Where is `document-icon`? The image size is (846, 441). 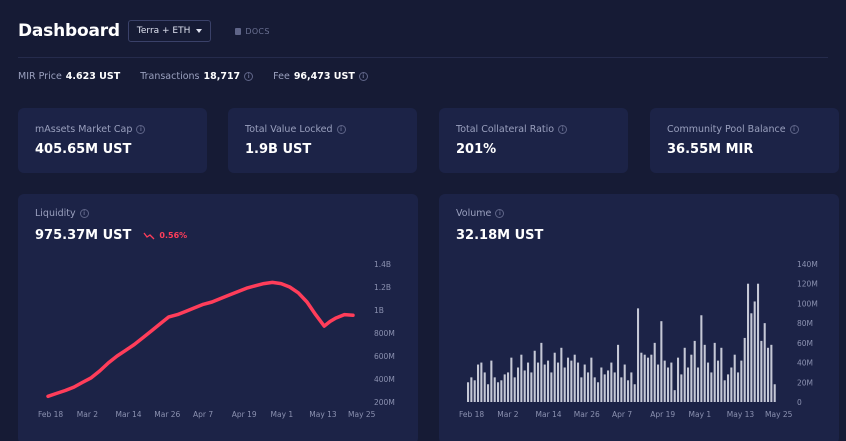
document-icon is located at coordinates (238, 31).